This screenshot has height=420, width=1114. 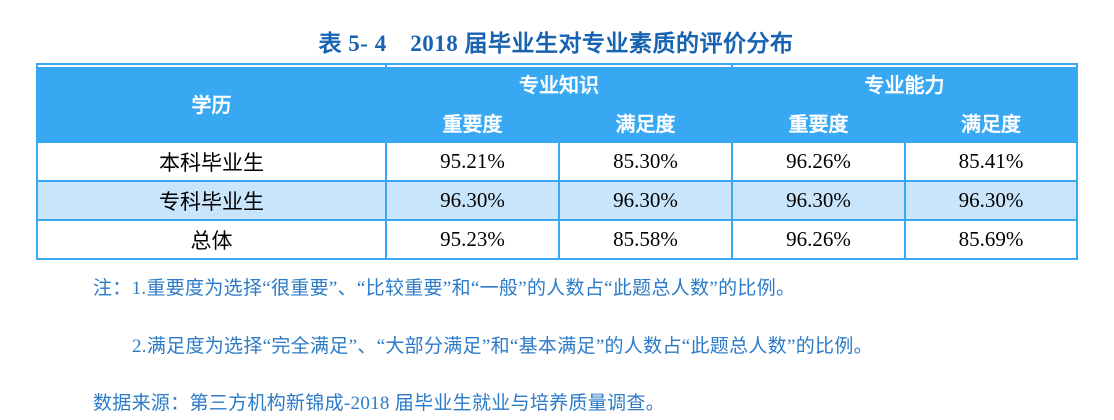 What do you see at coordinates (818, 122) in the screenshot?
I see `header-cell-ability-importance: 重要度` at bounding box center [818, 122].